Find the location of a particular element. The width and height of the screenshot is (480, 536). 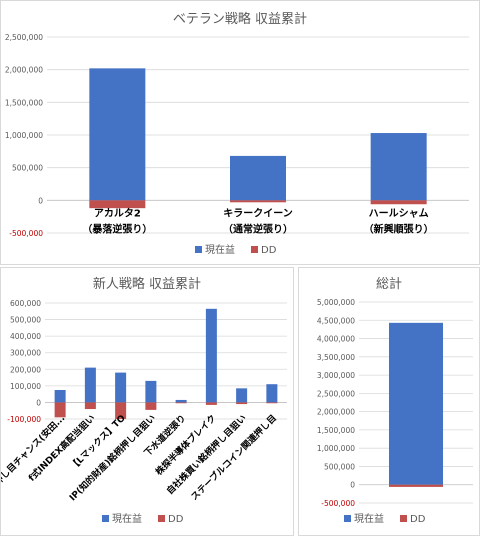

category-label: 【Lマックス】TO is located at coordinates (98, 443).